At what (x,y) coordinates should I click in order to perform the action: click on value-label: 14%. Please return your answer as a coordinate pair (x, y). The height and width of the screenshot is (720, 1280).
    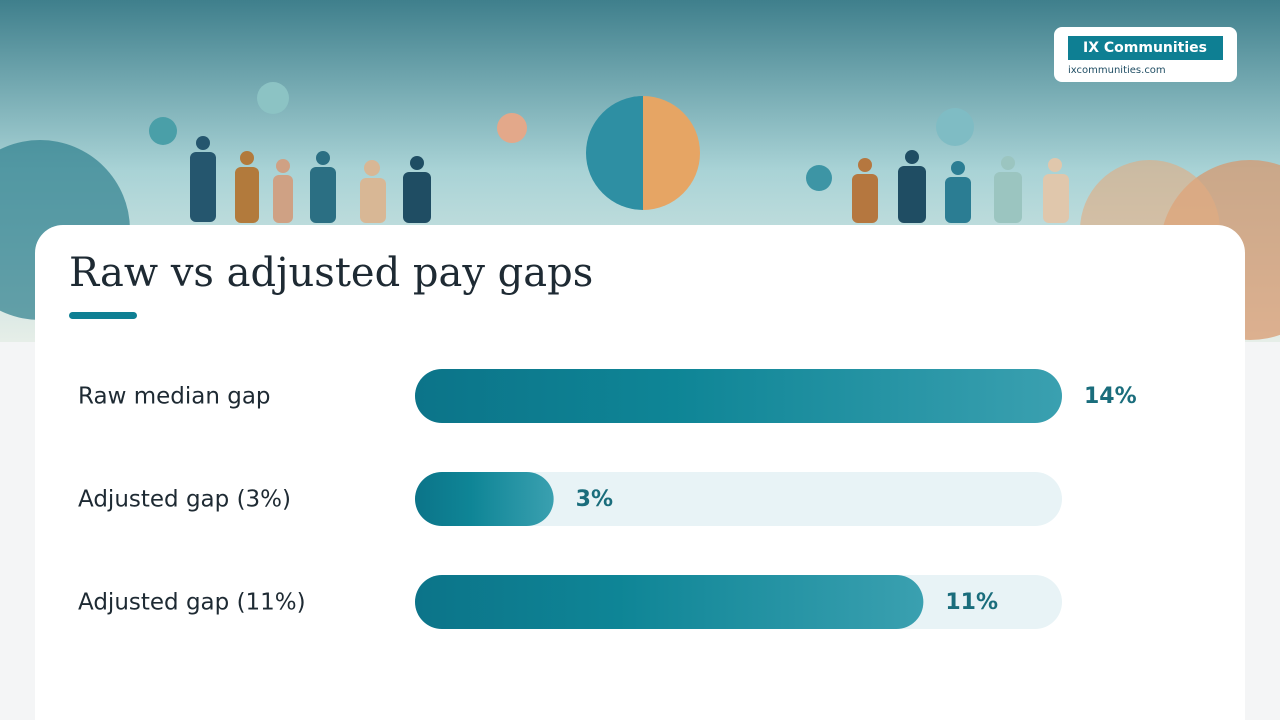
    Looking at the image, I should click on (1110, 396).